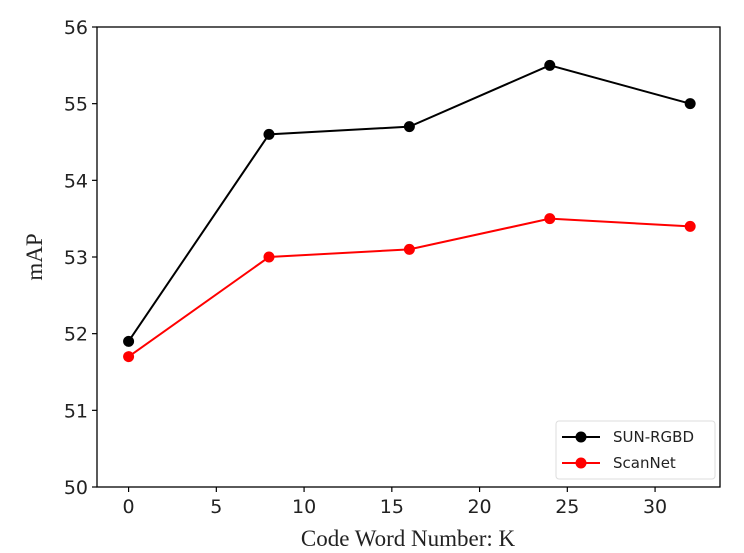  Describe the element at coordinates (76, 181) in the screenshot. I see `y-tick-label: 54` at that location.